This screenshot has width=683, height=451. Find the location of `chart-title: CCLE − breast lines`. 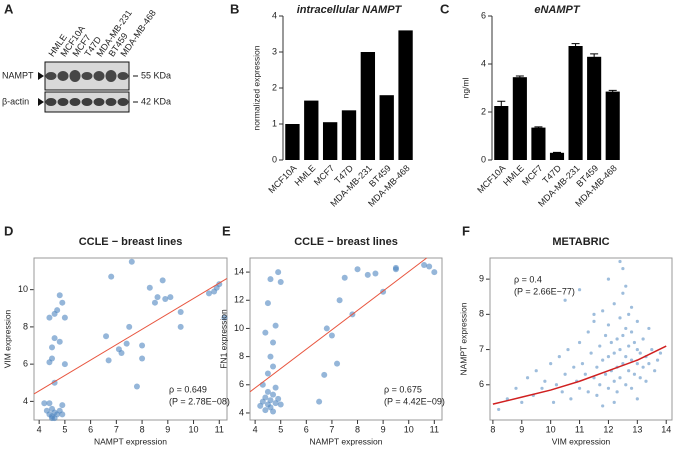

chart-title: CCLE − breast lines is located at coordinates (131, 242).